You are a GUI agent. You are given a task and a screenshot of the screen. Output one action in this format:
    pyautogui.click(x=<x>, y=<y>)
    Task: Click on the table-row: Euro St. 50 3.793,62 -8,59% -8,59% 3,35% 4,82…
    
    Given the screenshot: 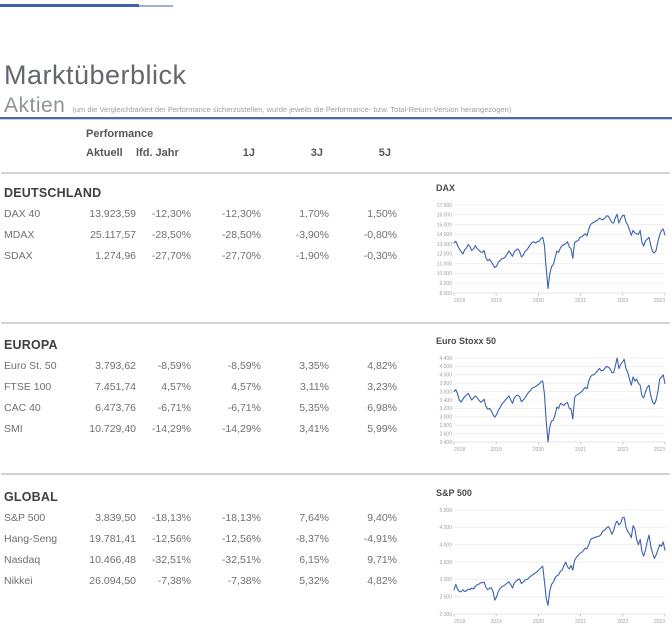 What is the action you would take?
    pyautogui.click(x=204, y=370)
    